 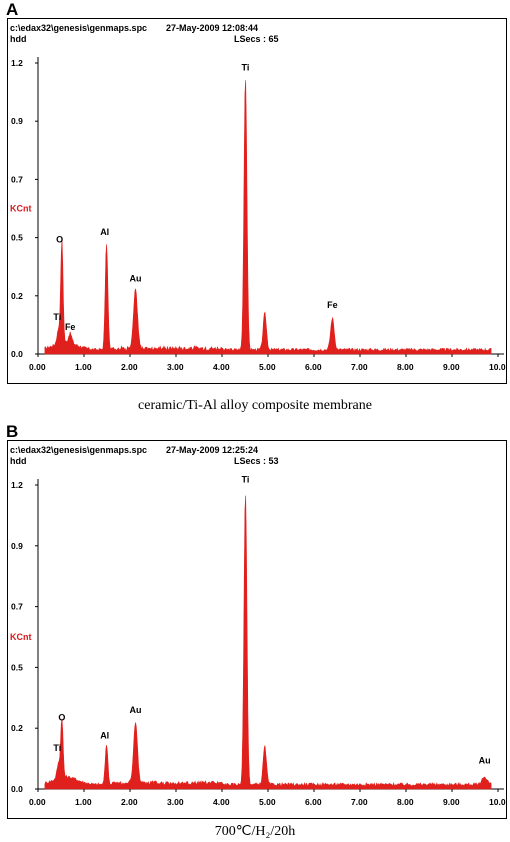 What do you see at coordinates (212, 28) in the screenshot?
I see `acquisition-datetime: 27-May-2009 12:08:44` at bounding box center [212, 28].